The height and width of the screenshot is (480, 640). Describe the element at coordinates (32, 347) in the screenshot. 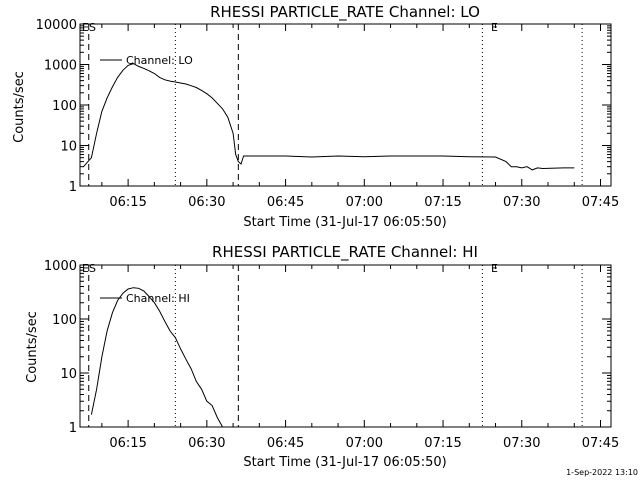

I see `y-axis-label-hi: Counts/sec` at that location.